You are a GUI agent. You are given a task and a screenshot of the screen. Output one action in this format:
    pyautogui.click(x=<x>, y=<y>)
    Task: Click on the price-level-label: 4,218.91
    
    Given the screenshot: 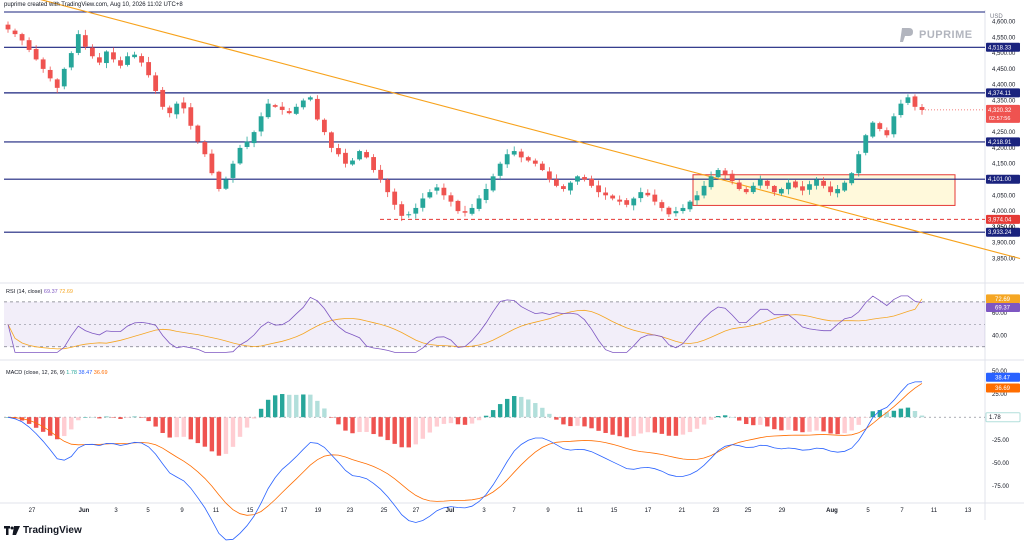 What is the action you would take?
    pyautogui.click(x=1000, y=143)
    